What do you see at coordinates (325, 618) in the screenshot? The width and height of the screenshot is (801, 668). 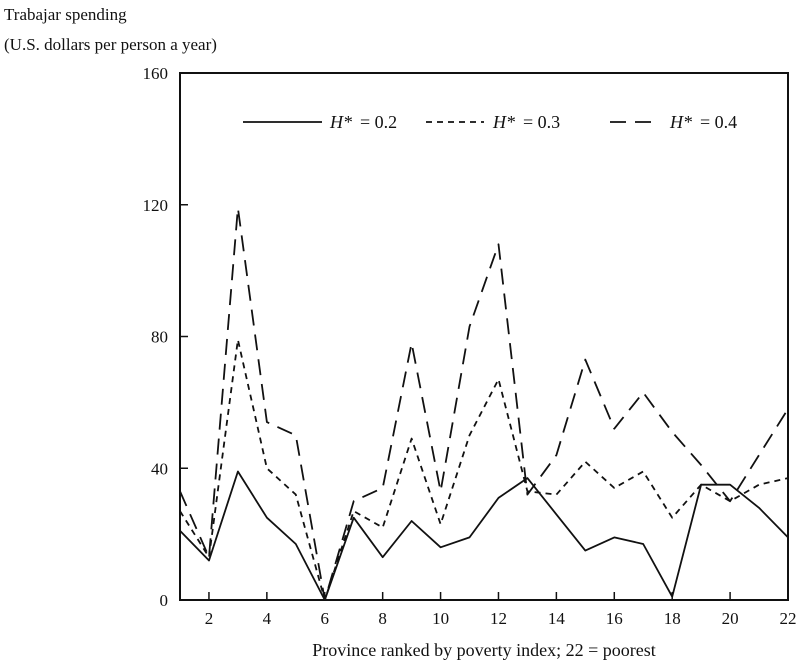 I see `x-tick-label: 6` at bounding box center [325, 618].